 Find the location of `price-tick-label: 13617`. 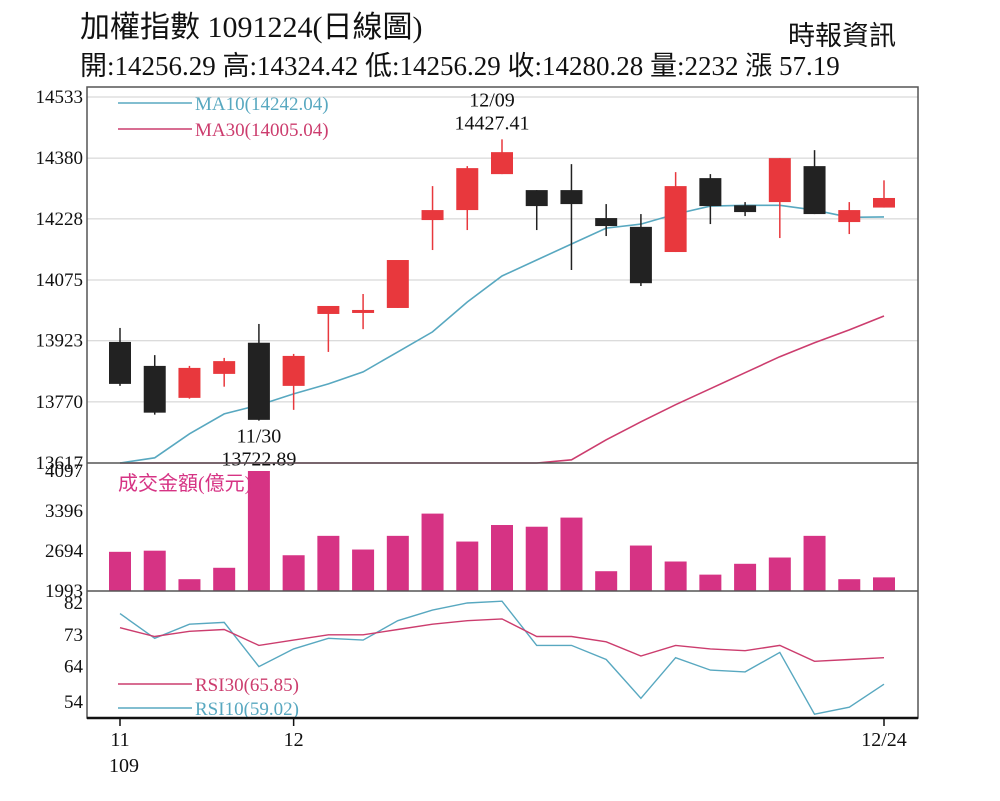

price-tick-label: 13617 is located at coordinates (60, 463).